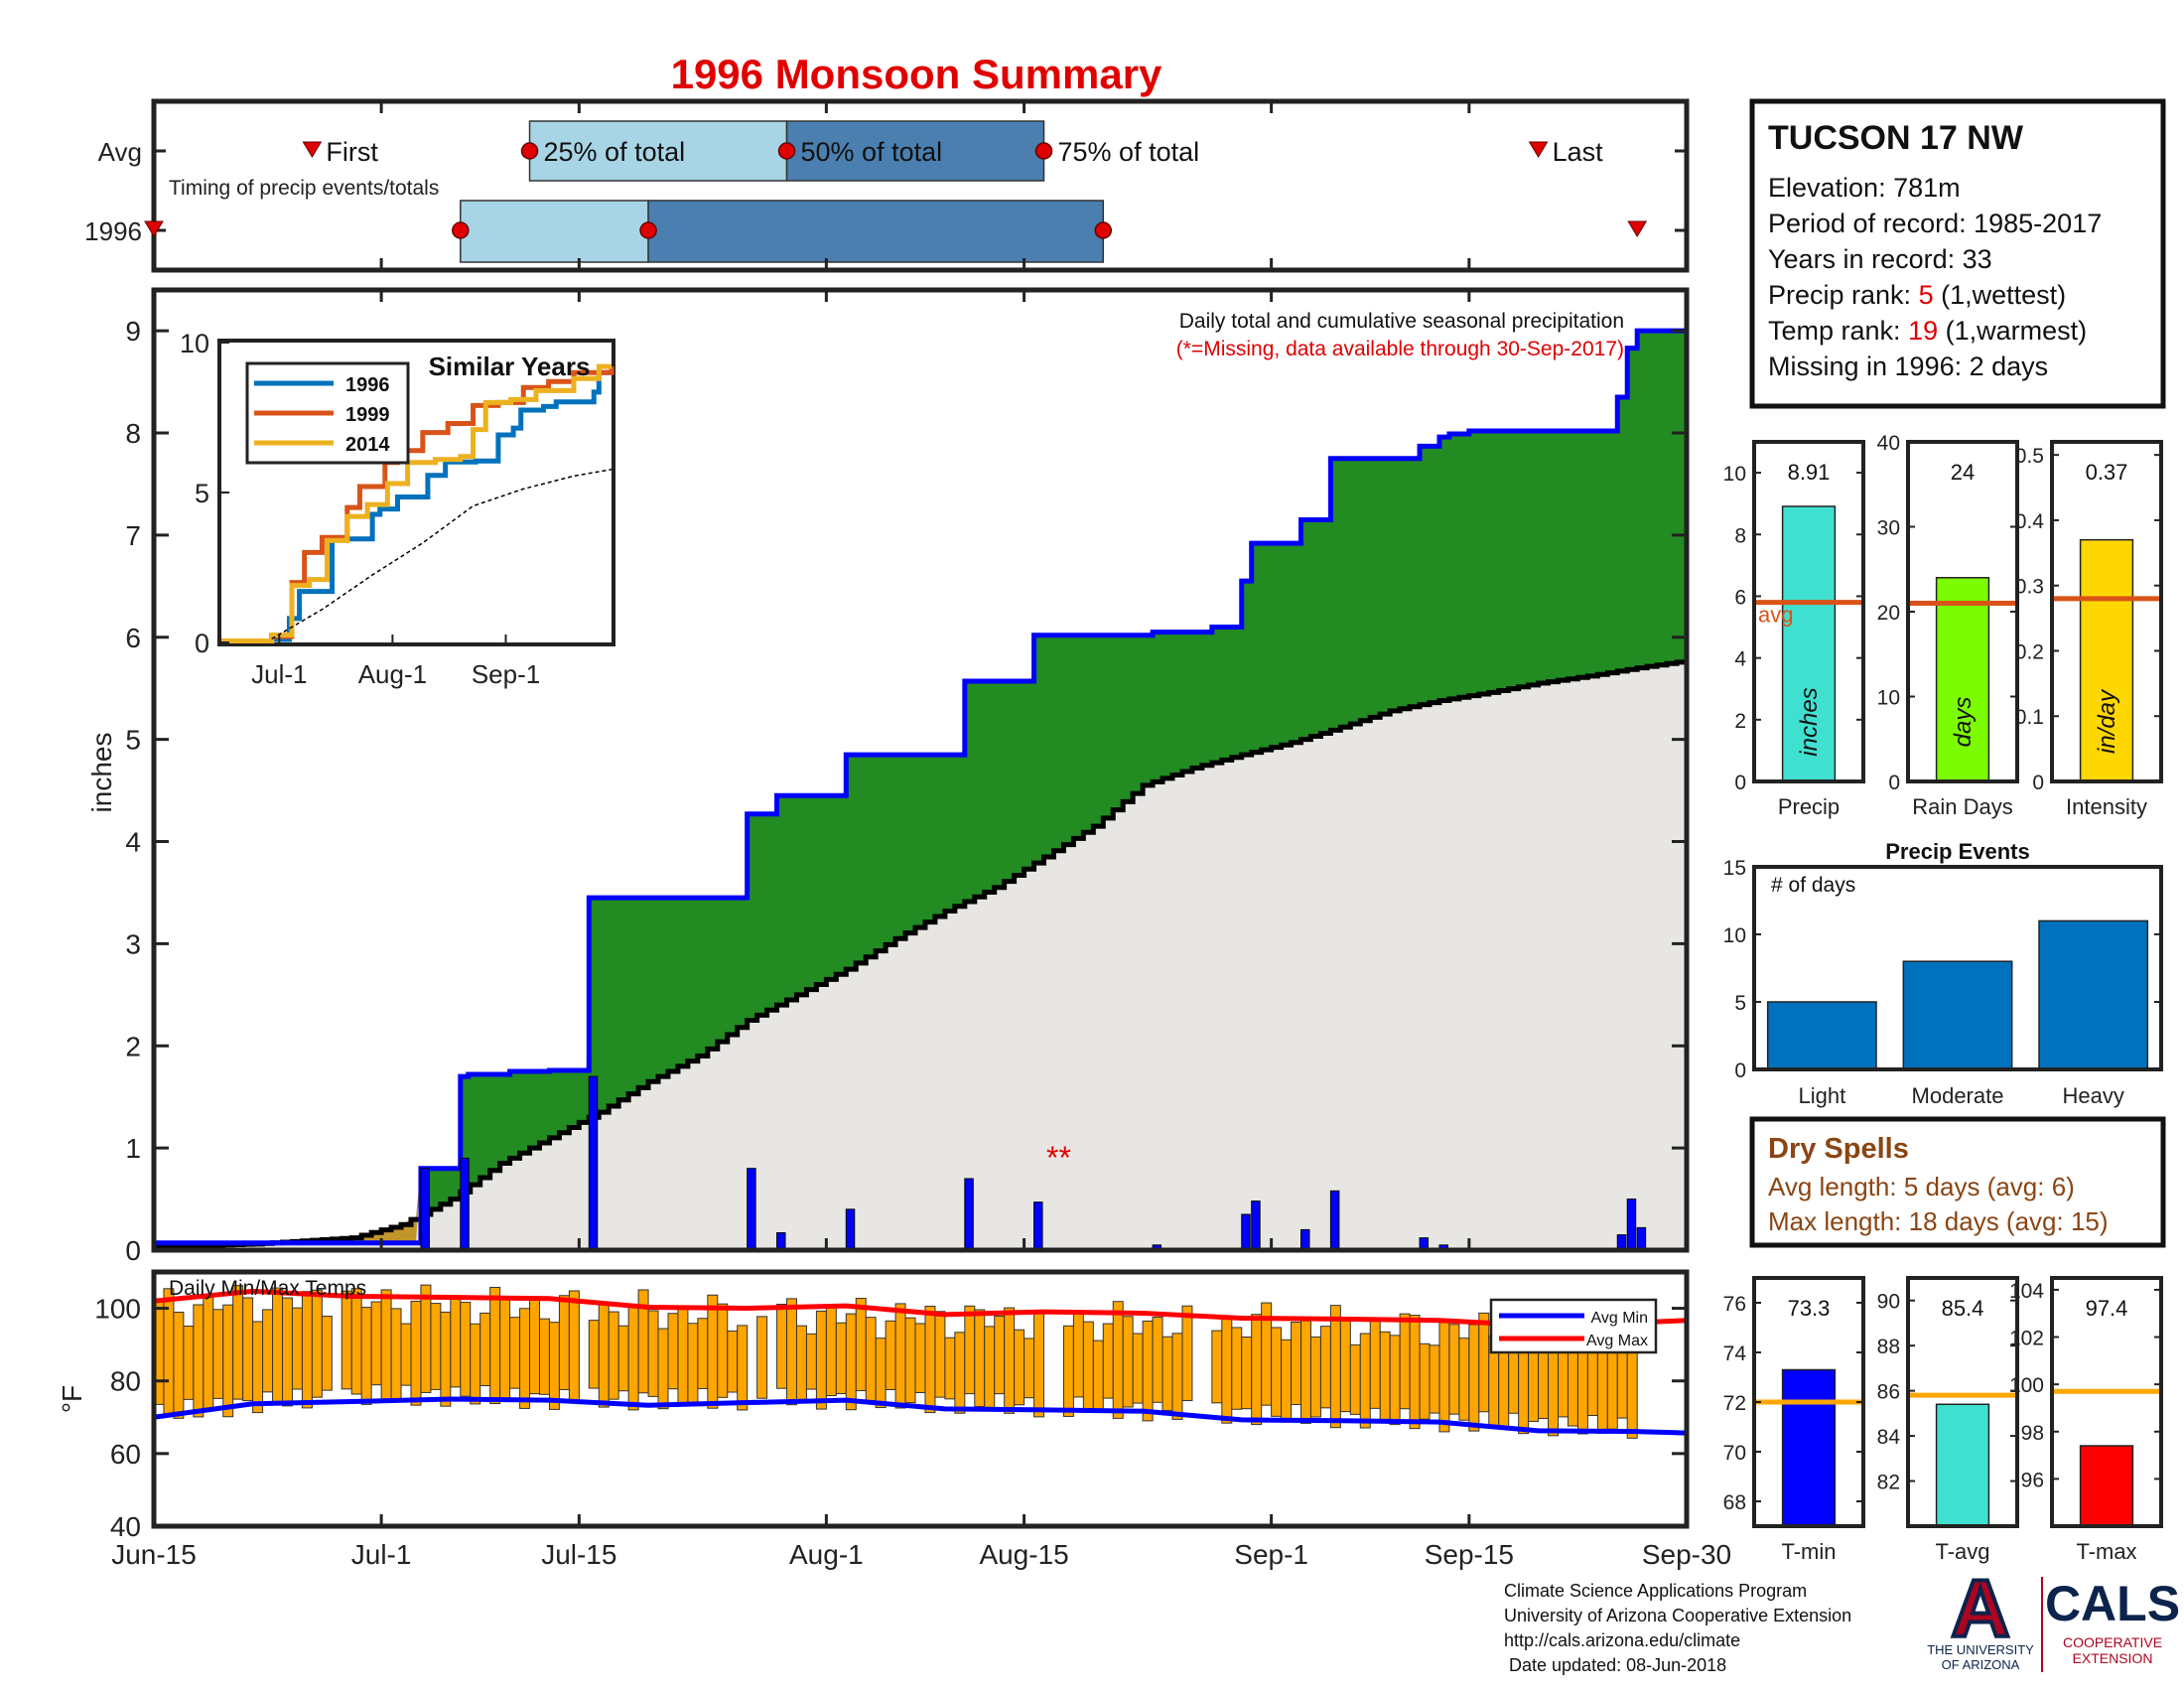 Image resolution: width=2184 pixels, height=1693 pixels. What do you see at coordinates (1938, 1221) in the screenshot?
I see `dry-spells-max: Max length: 18 days (avg: 15)` at bounding box center [1938, 1221].